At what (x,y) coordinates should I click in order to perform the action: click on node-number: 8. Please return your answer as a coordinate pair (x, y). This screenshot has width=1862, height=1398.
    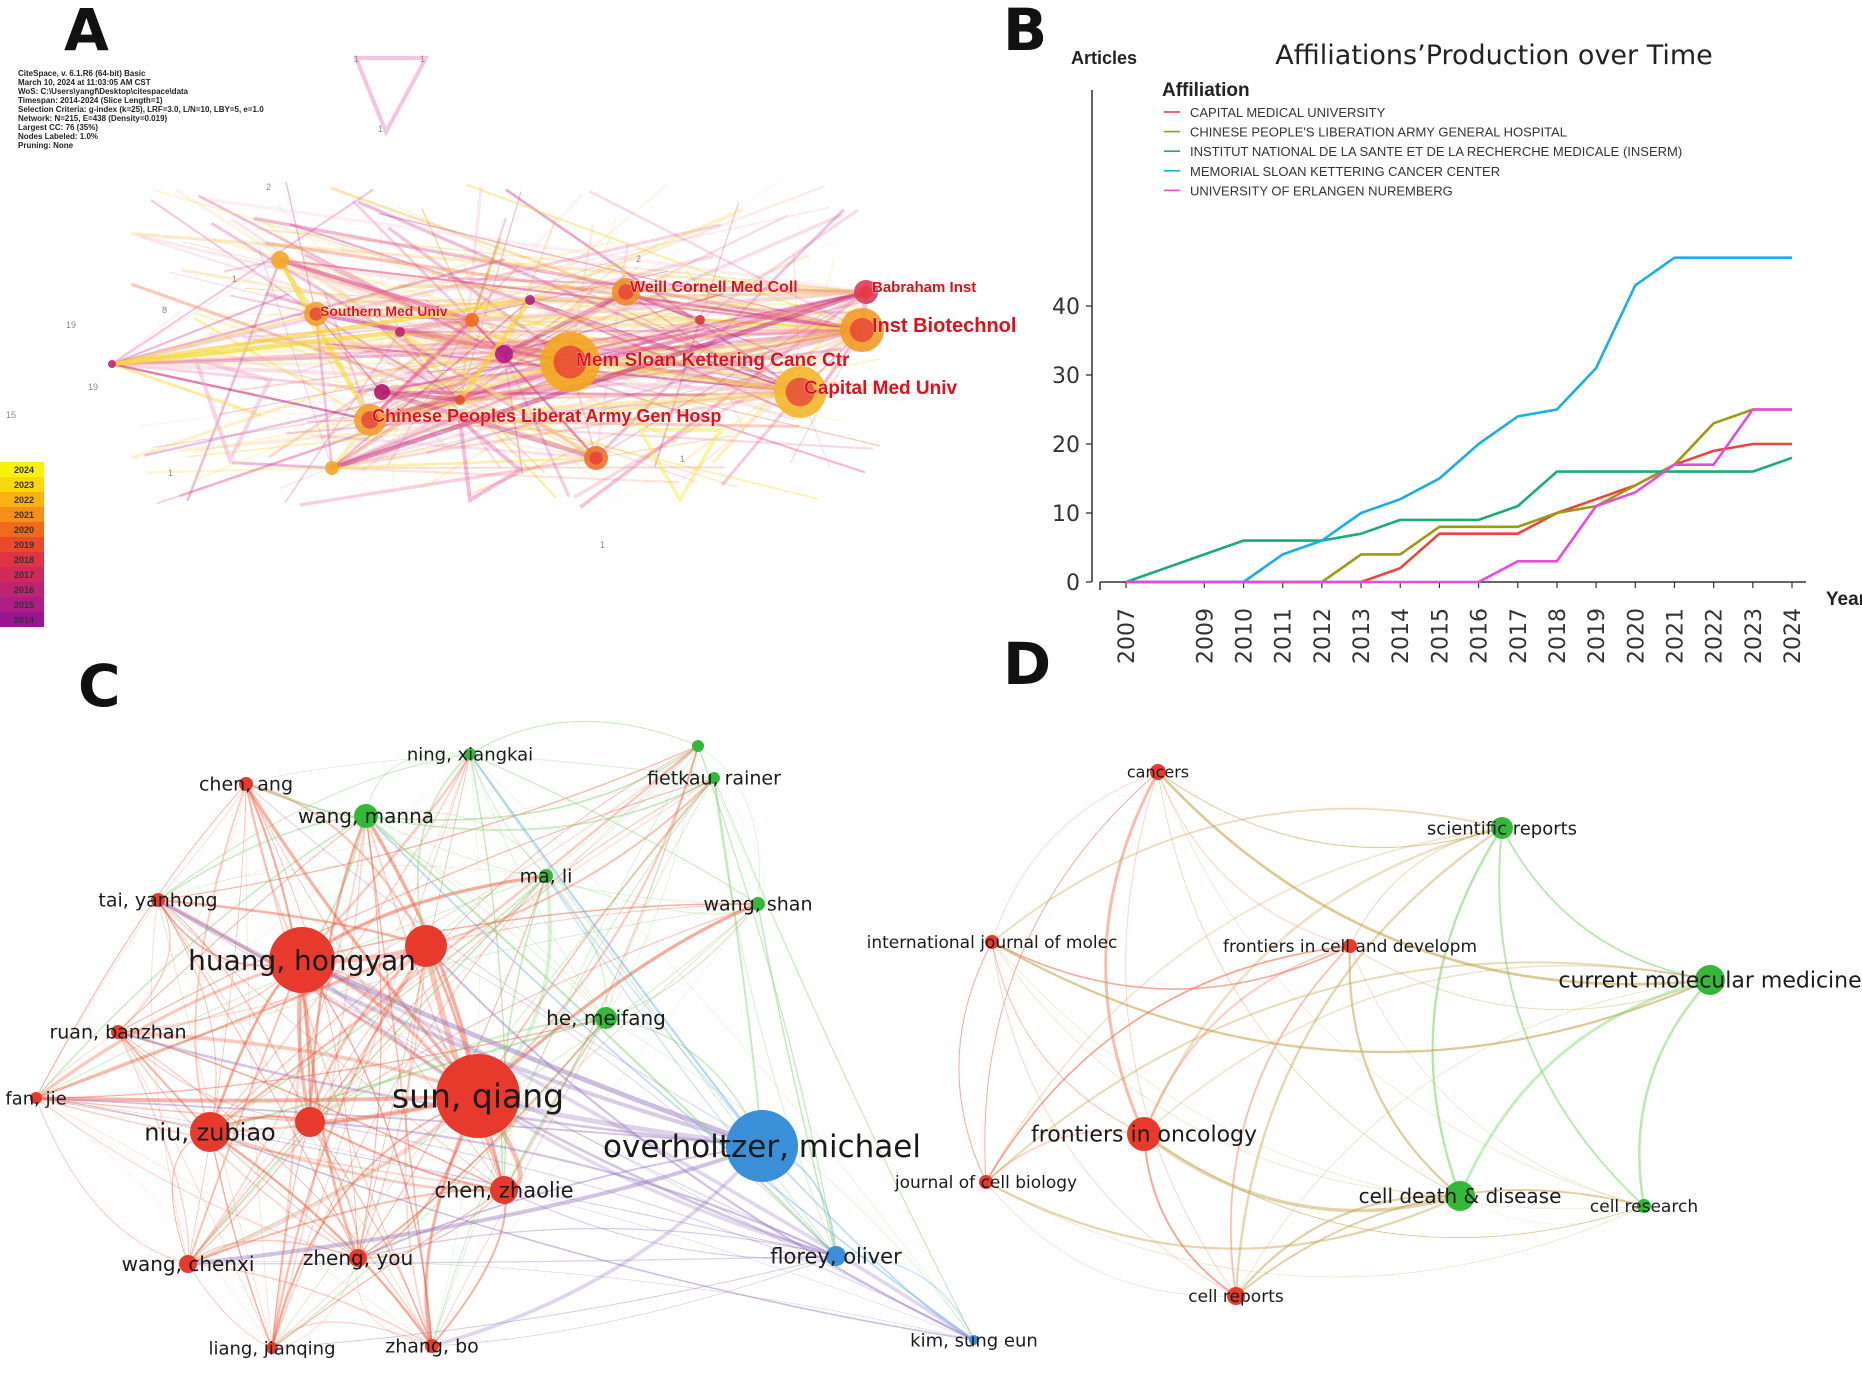
    Looking at the image, I should click on (164, 310).